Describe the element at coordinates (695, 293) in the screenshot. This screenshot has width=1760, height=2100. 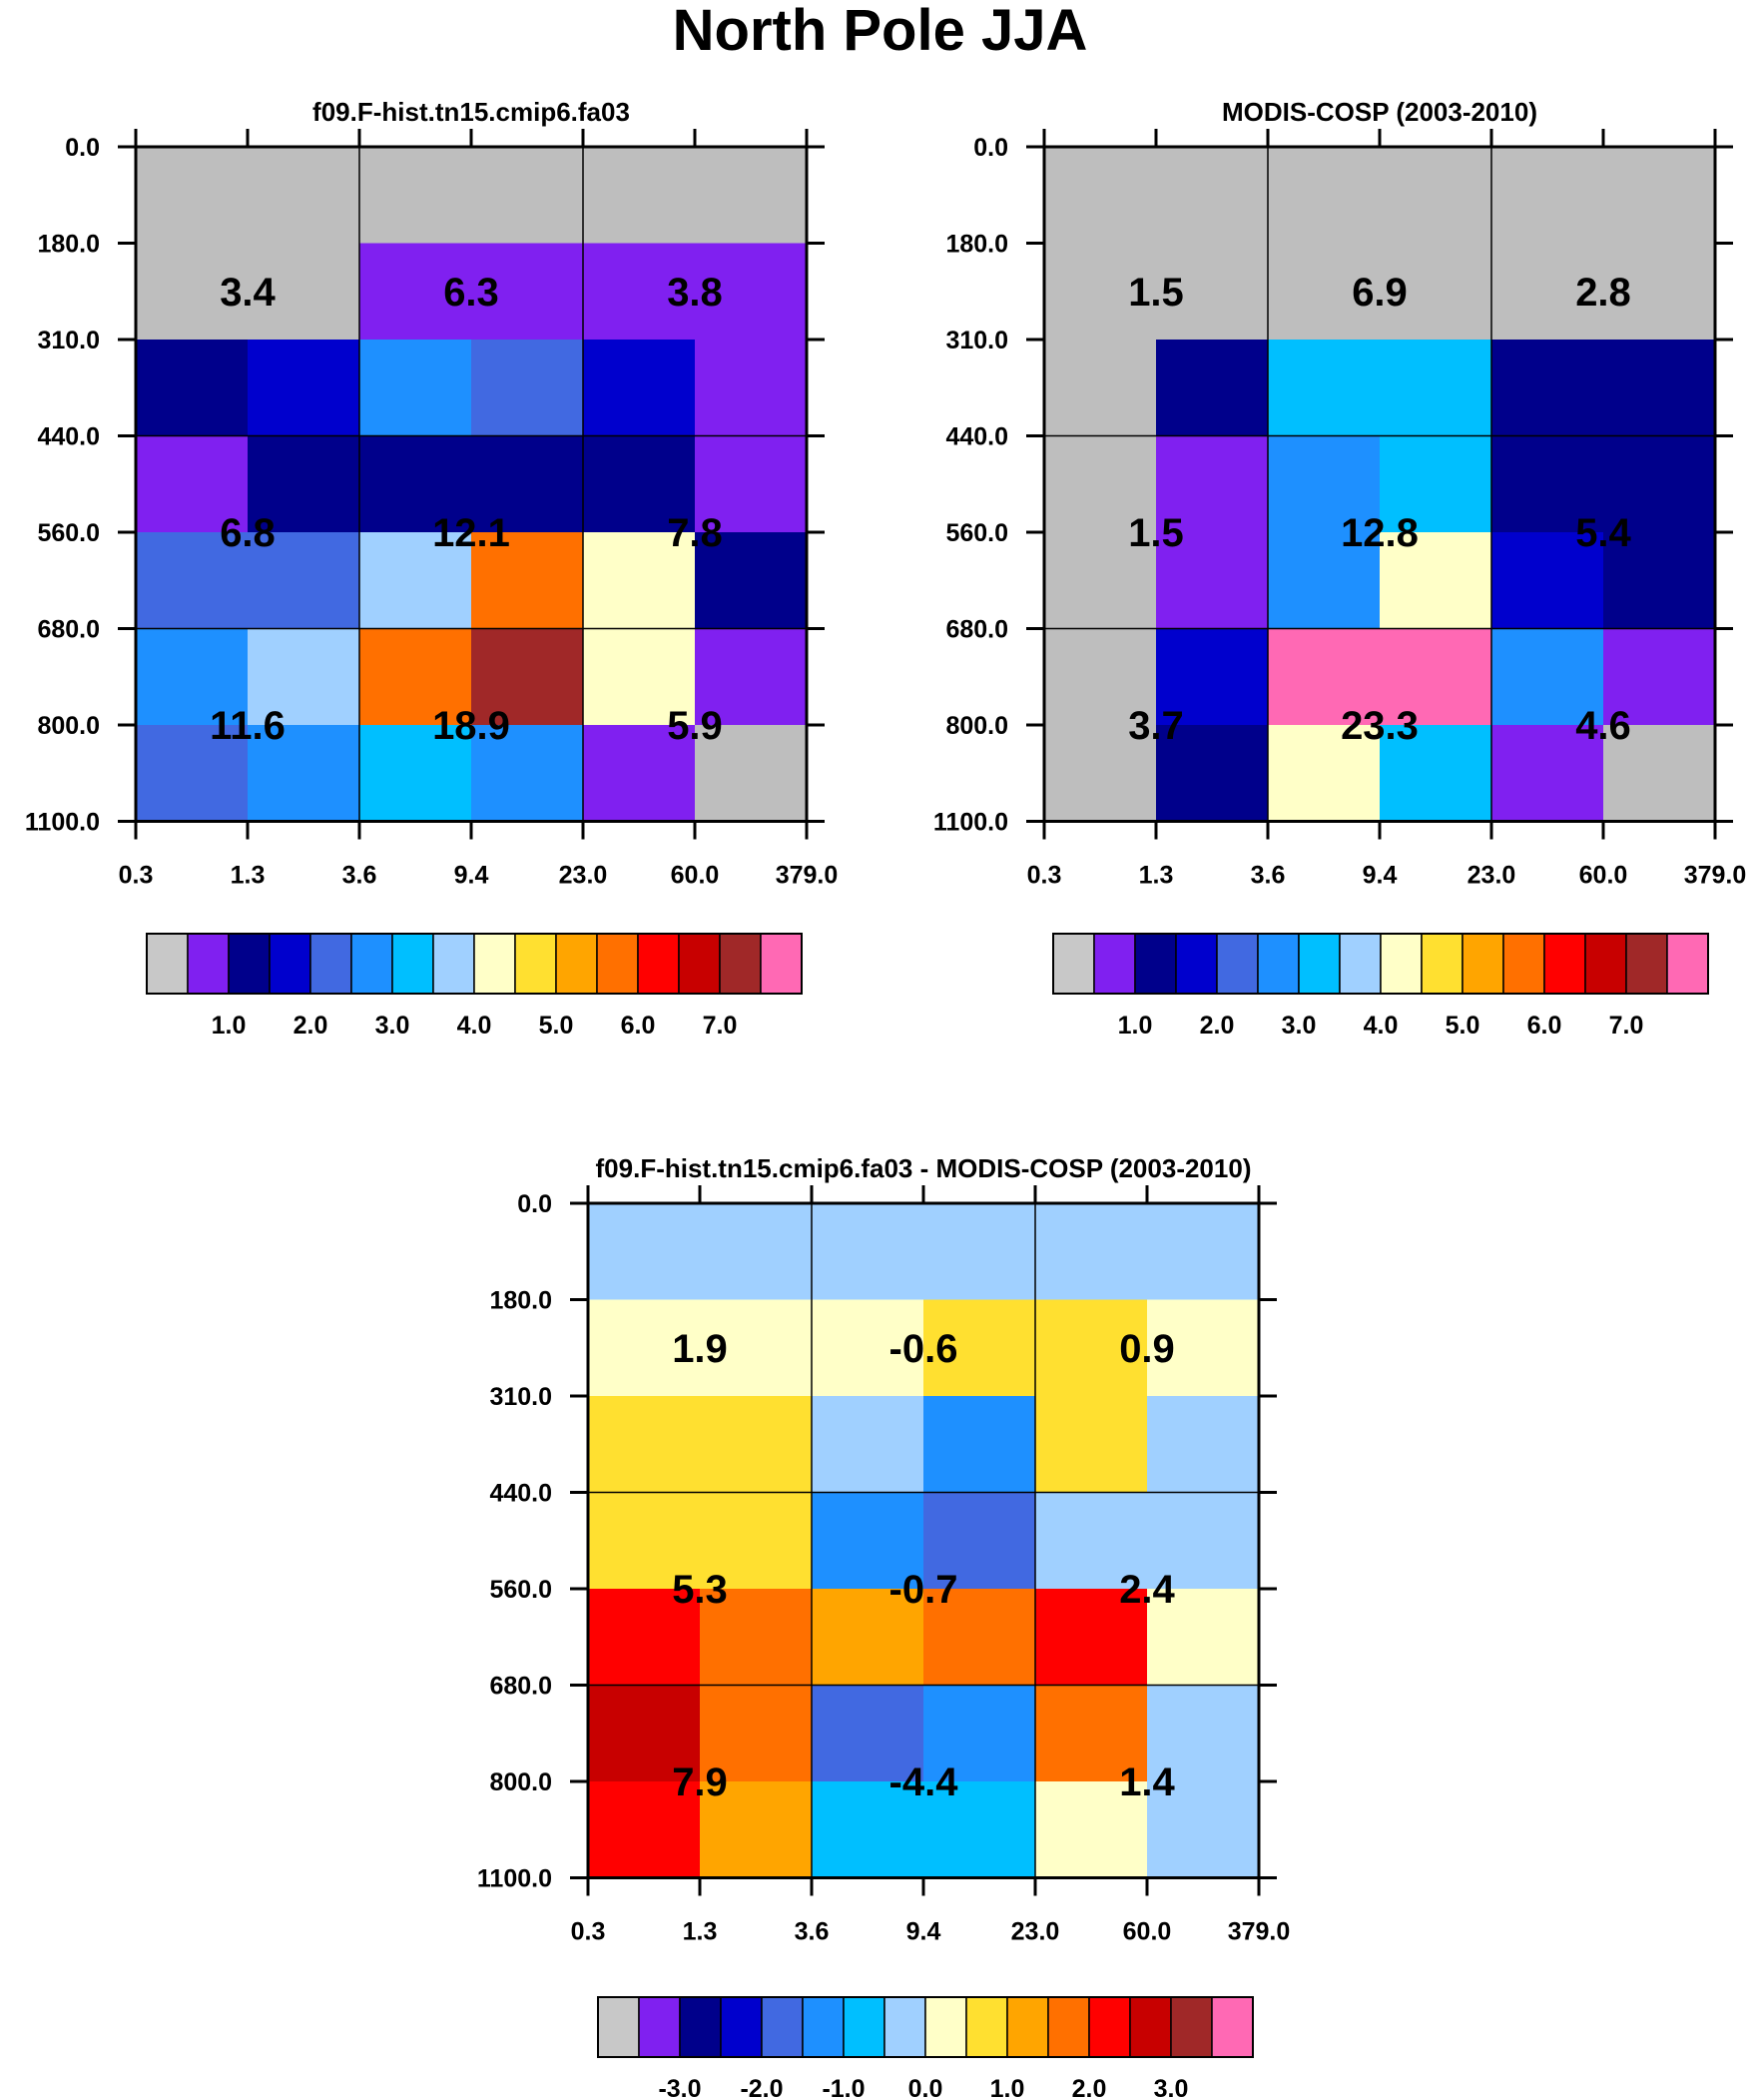
I see `group-total-label: 3.8` at that location.